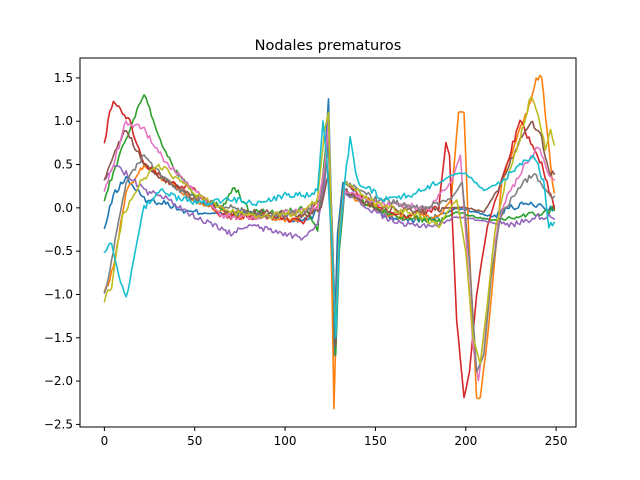 Image resolution: width=640 pixels, height=480 pixels. I want to click on y-tick-label: 0.0, so click(63, 208).